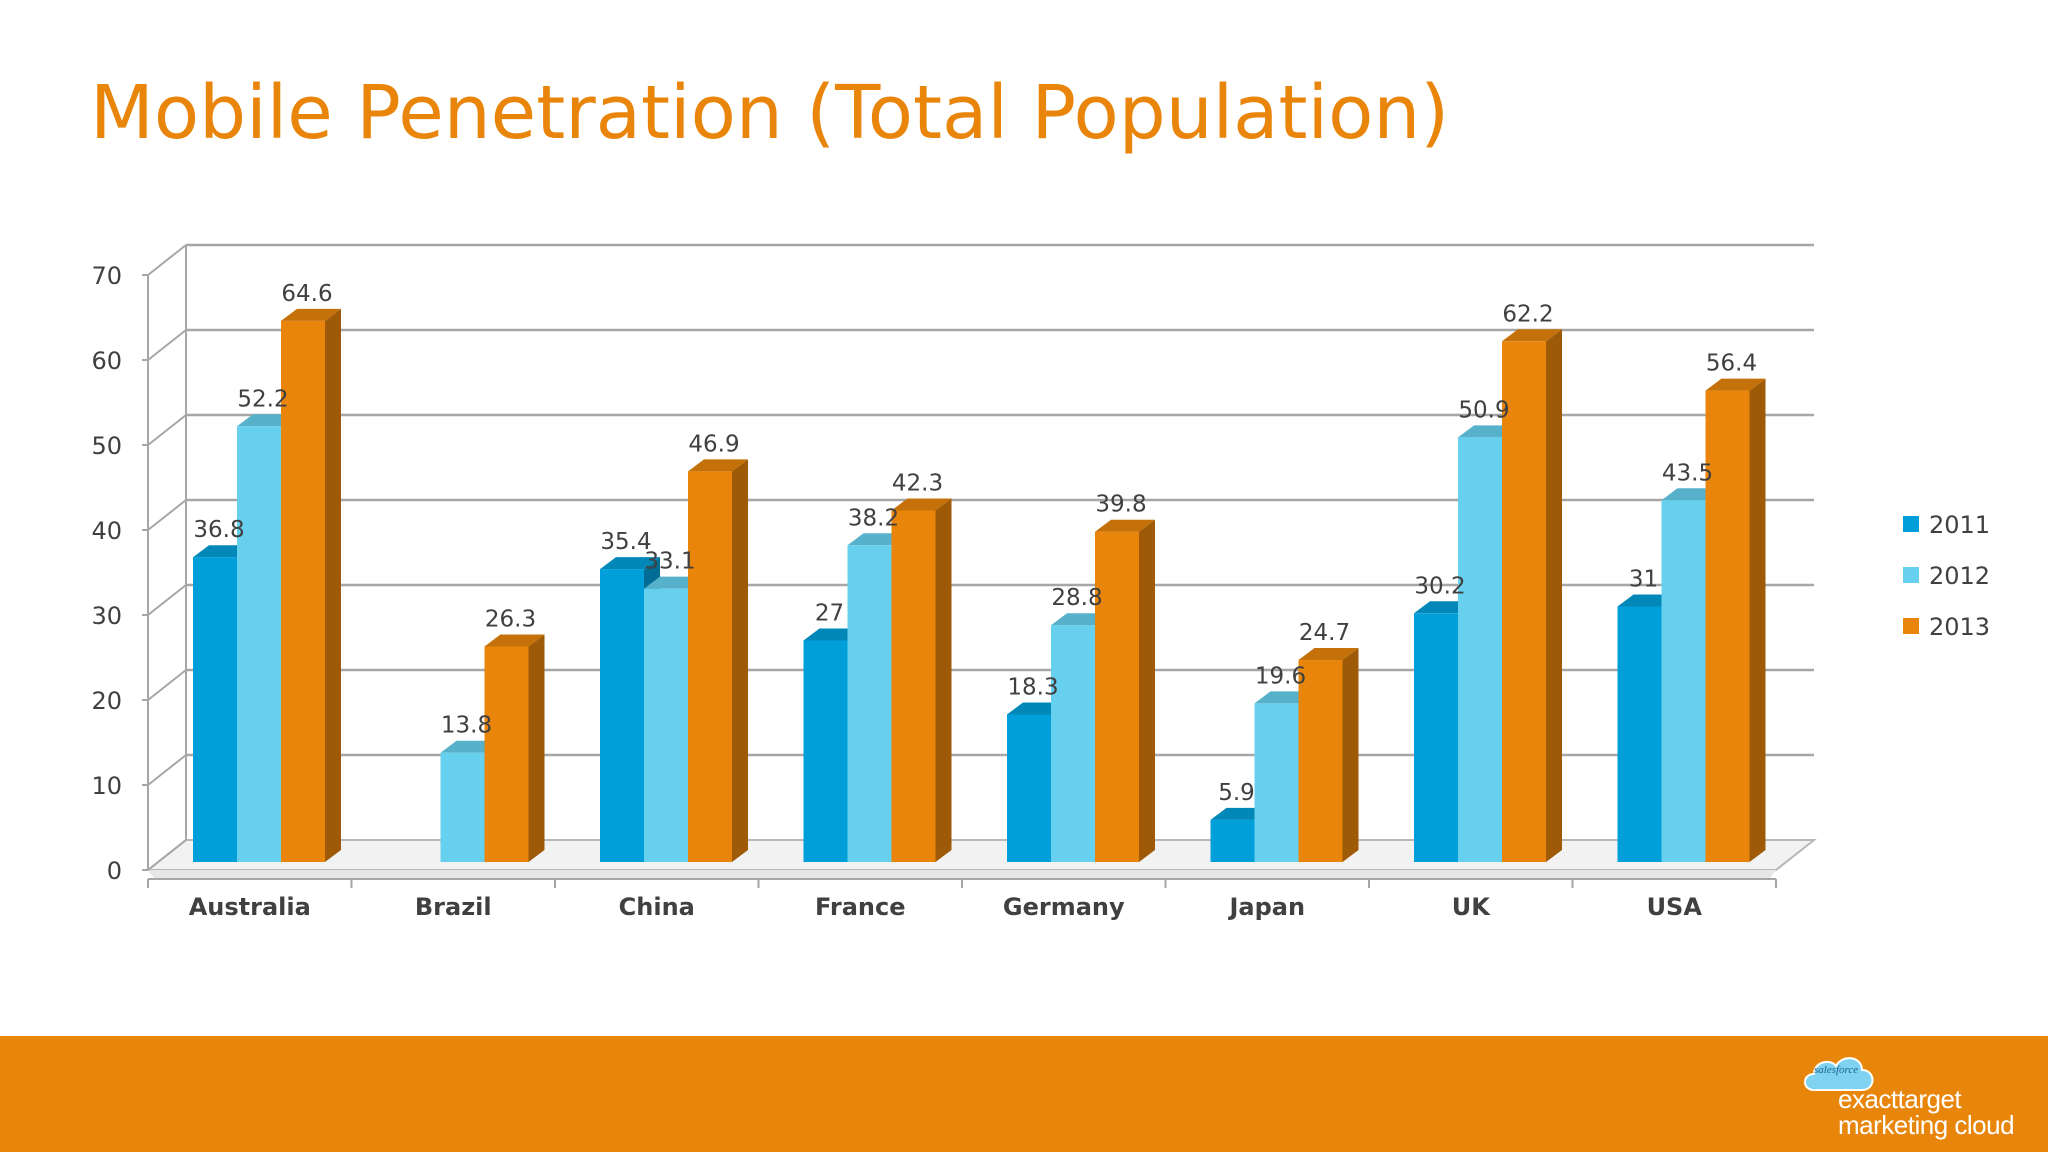 The height and width of the screenshot is (1152, 2048). I want to click on data-label: 19.6, so click(1280, 676).